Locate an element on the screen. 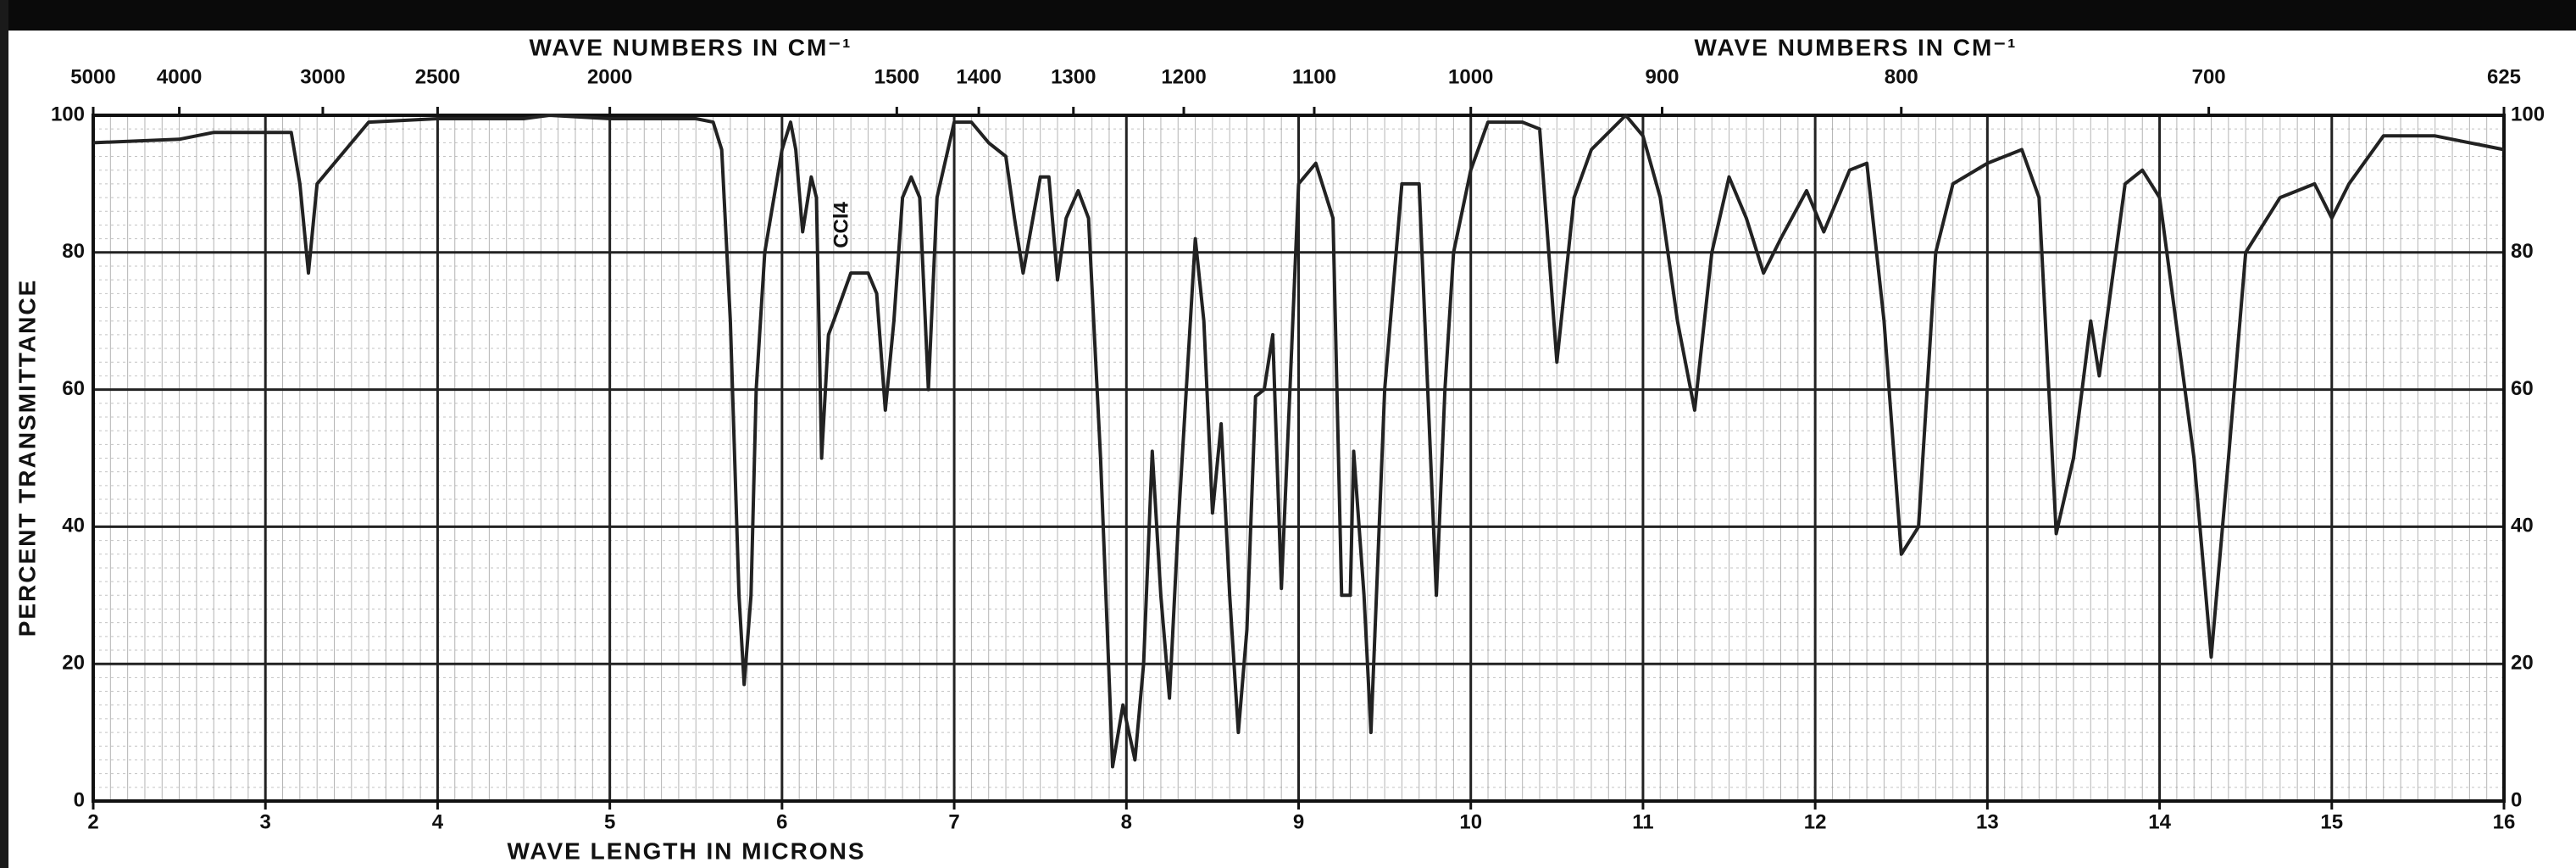 The width and height of the screenshot is (2576, 868). y-tick-label: 40 is located at coordinates (73, 526).